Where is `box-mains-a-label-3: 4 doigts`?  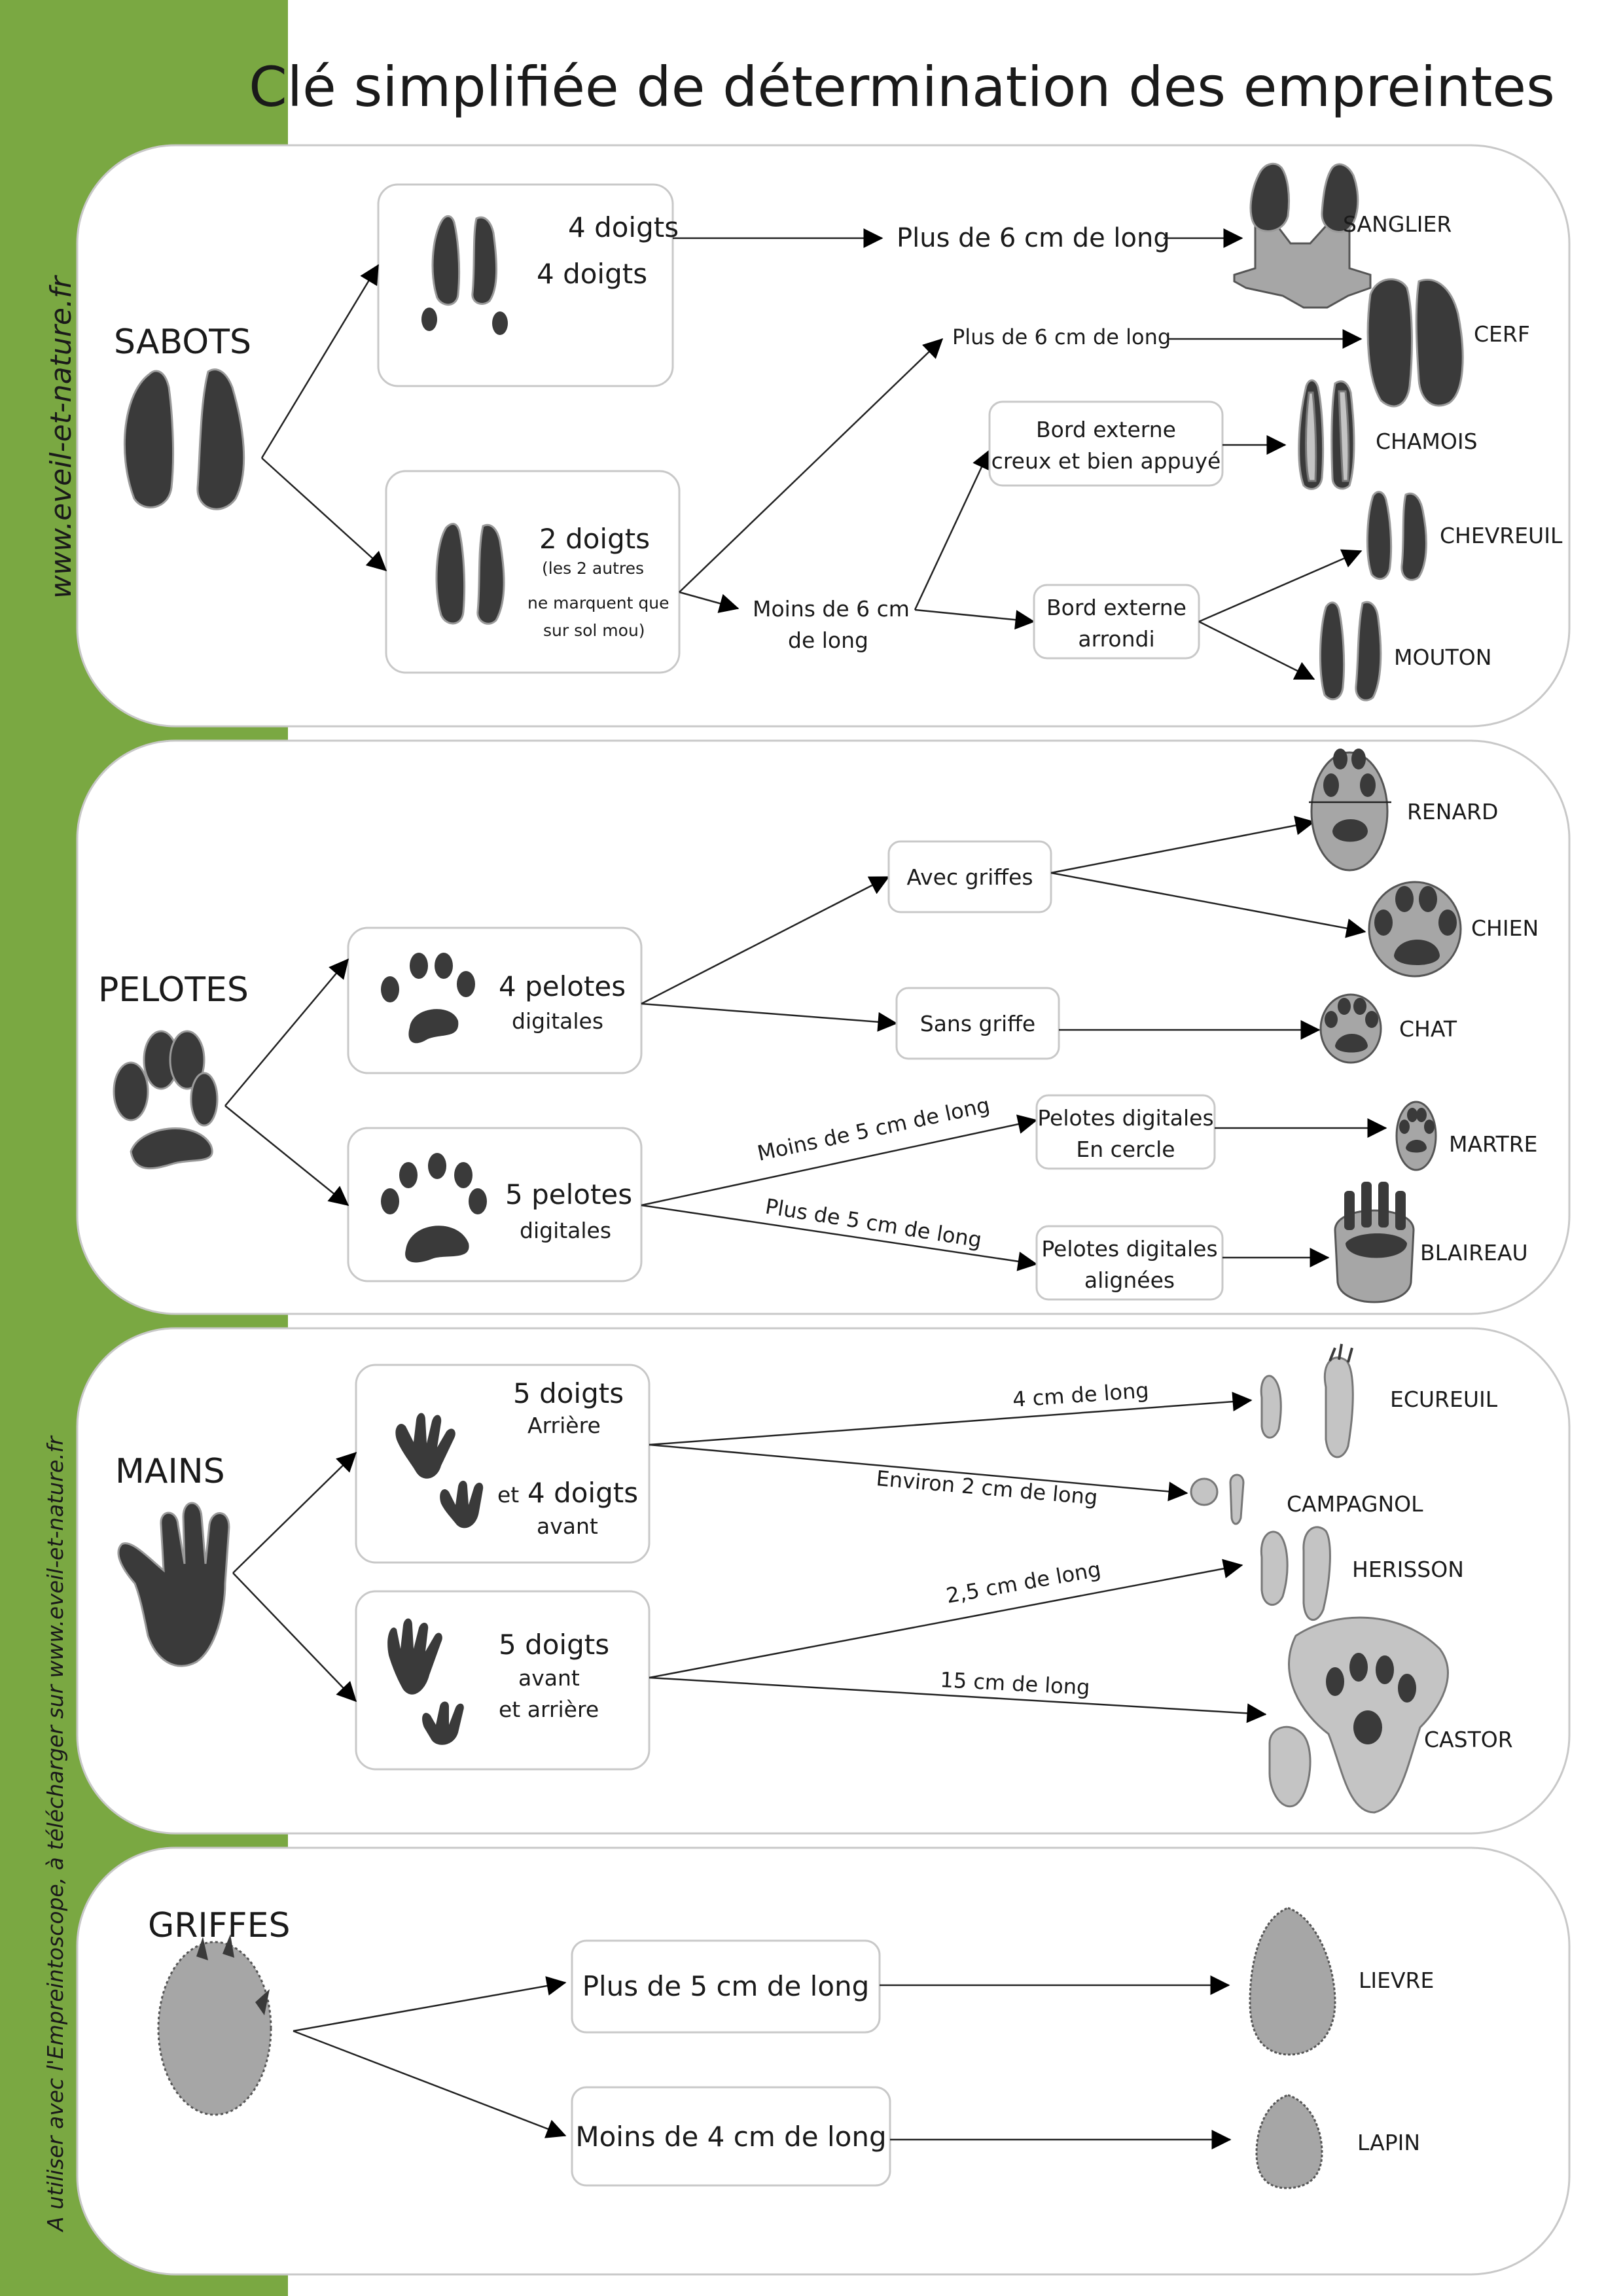
box-mains-a-label-3: 4 doigts is located at coordinates (582, 1493).